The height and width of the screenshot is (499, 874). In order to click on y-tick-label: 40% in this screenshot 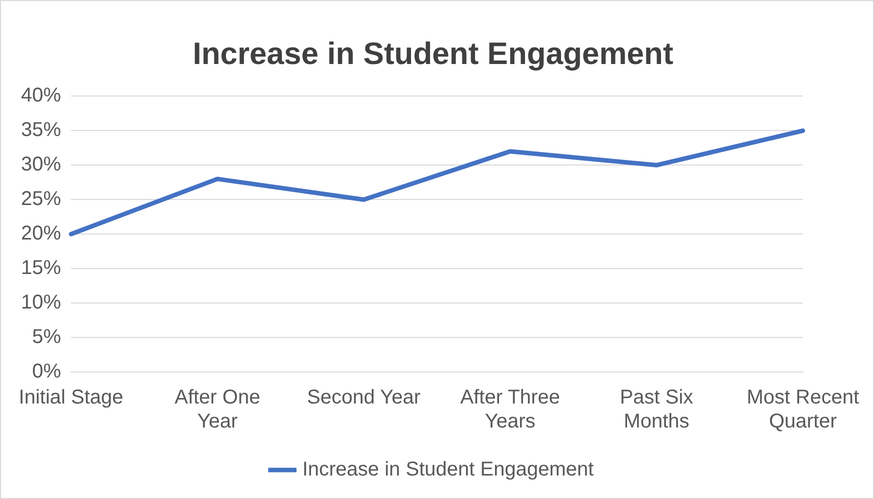, I will do `click(41, 95)`.